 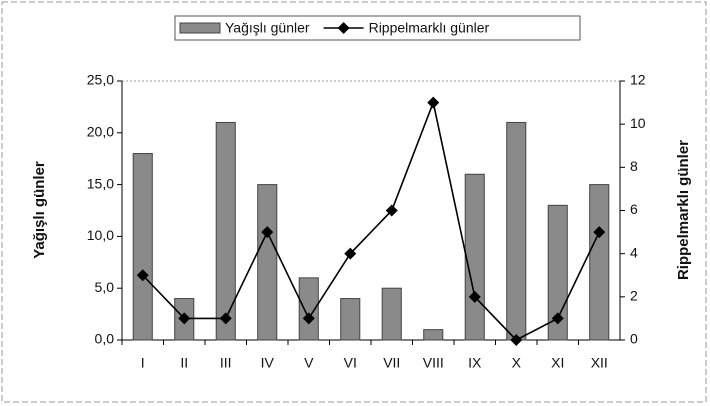 I want to click on x-tick-label: VI, so click(x=350, y=363).